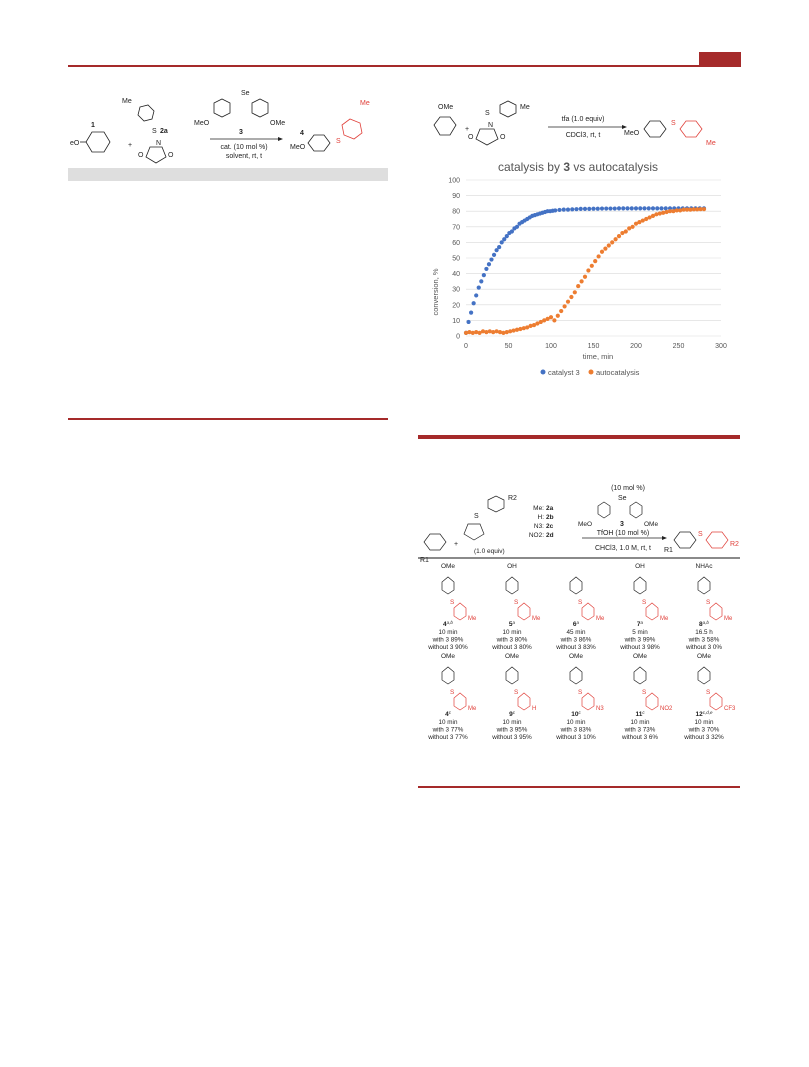 This screenshot has width=809, height=1067. What do you see at coordinates (456, 274) in the screenshot?
I see `y-tick-label: 40` at bounding box center [456, 274].